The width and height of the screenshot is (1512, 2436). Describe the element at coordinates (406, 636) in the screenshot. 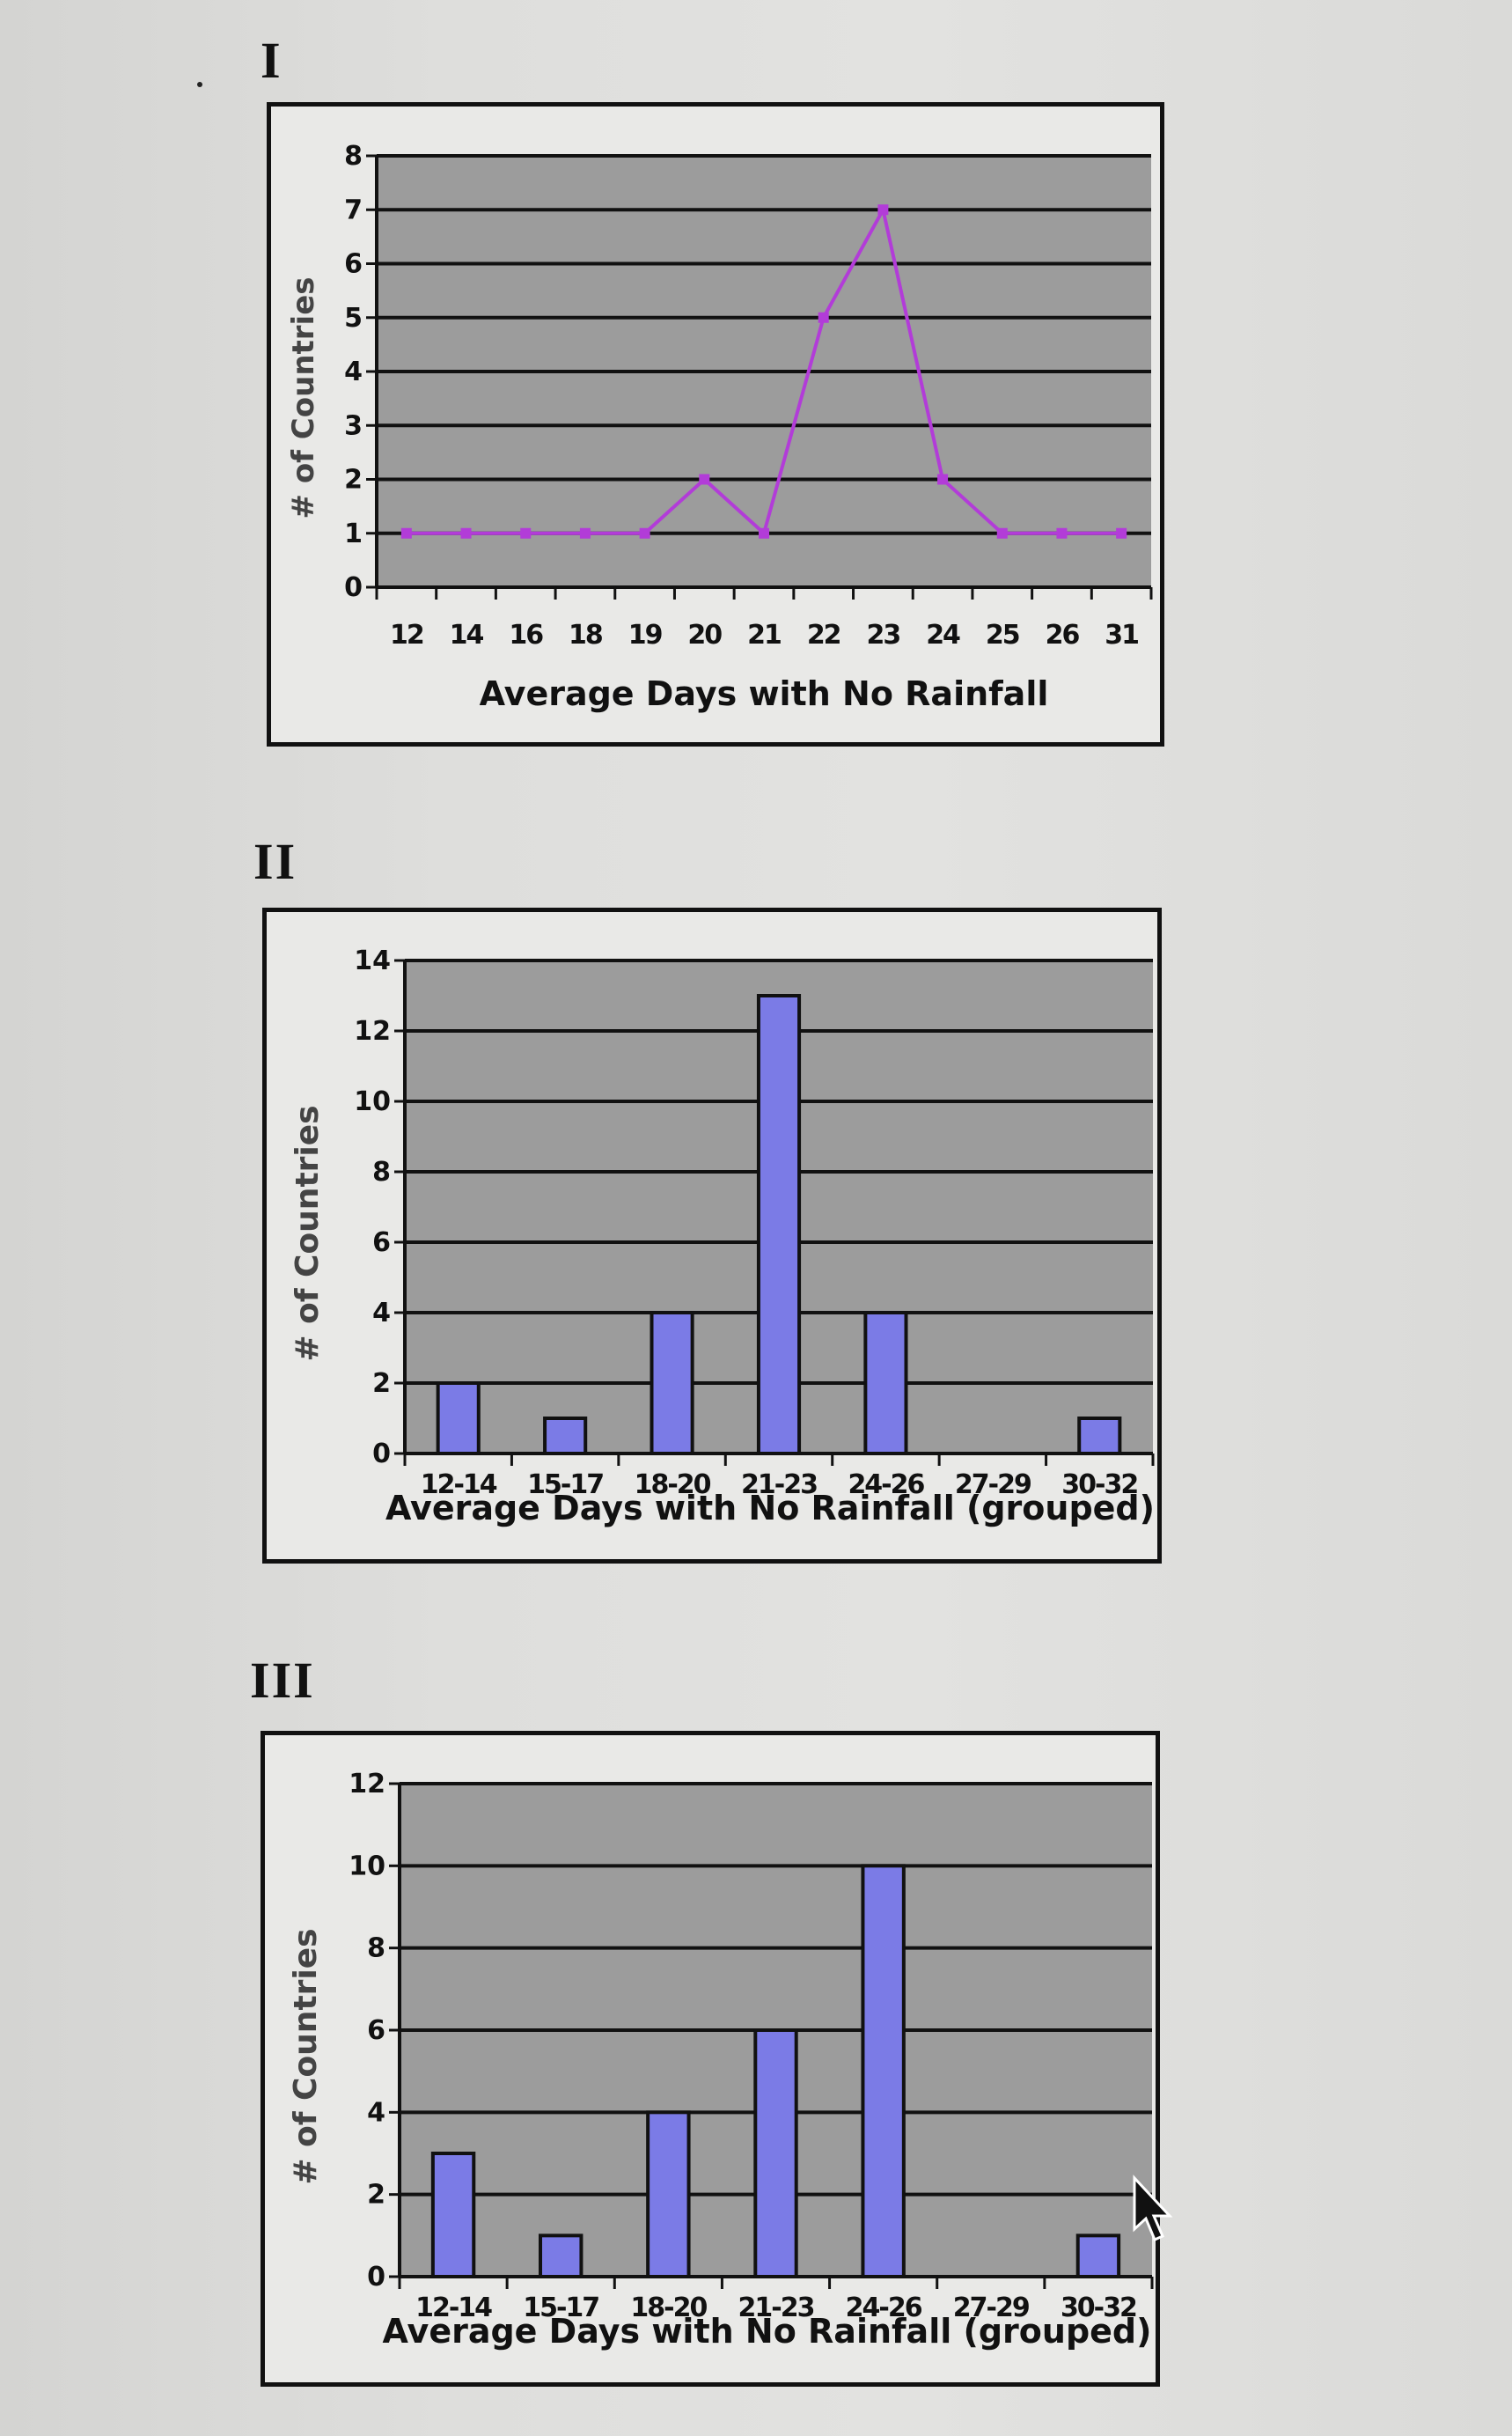

I see `x-tick-label: 12` at that location.